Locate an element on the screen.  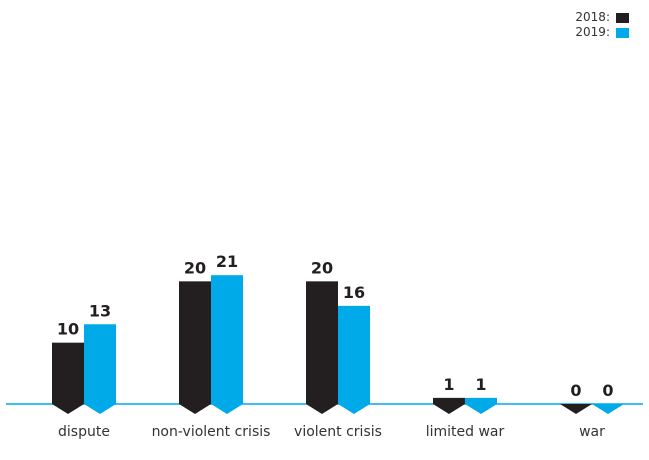
legend-item-2019: 2019: is located at coordinates (602, 32).